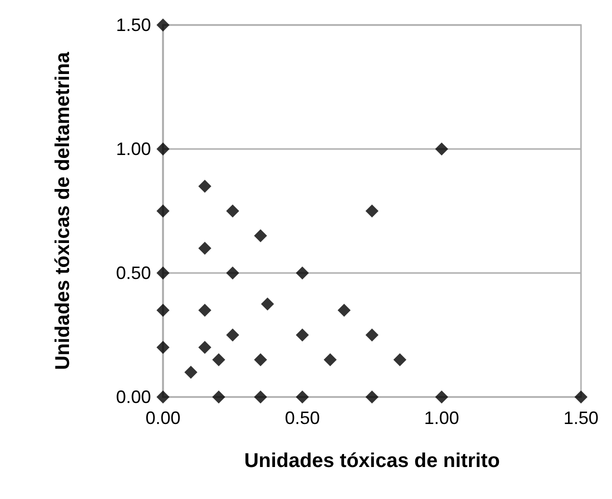  I want to click on y-tick-label: 0.00, so click(133, 397).